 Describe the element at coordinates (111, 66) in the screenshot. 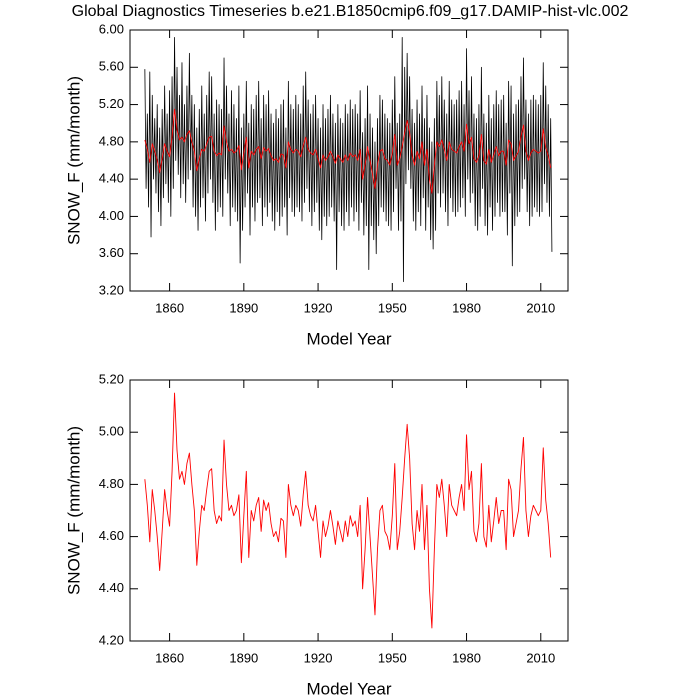

I see `y-tick-label: 5.60` at that location.